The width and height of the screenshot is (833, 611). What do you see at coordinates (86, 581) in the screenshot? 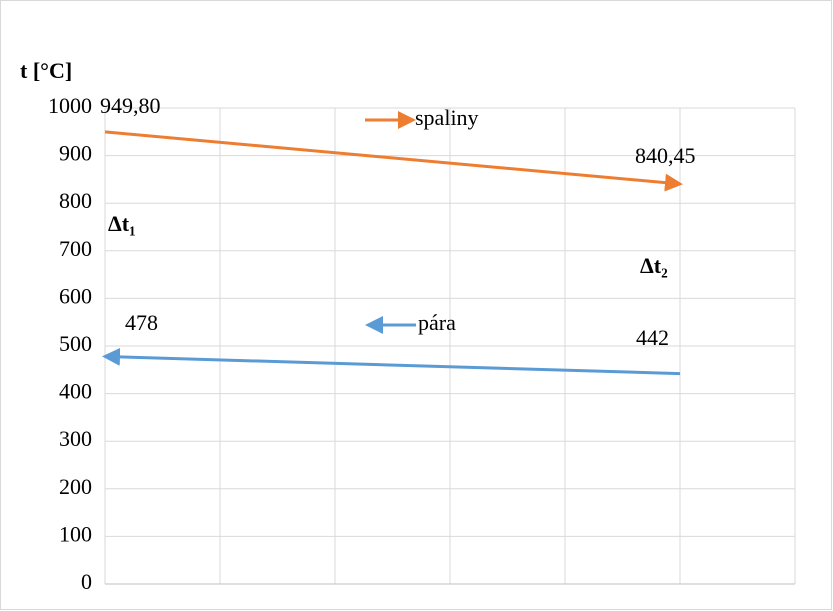
I see `y-tick-label: 0` at bounding box center [86, 581].